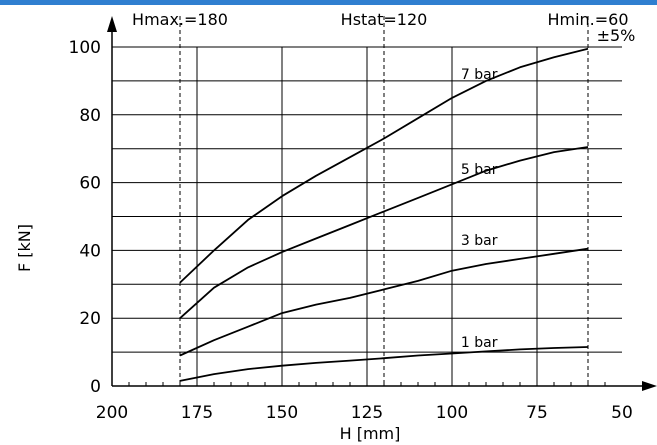 This screenshot has width=657, height=445. I want to click on x-axis-label: H [mm], so click(370, 433).